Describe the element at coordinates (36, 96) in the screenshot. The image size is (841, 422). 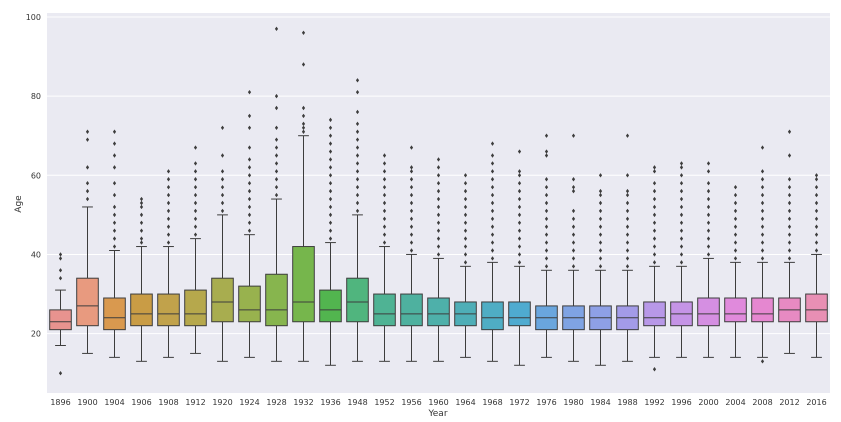
I see `y-tick-80: 80` at that location.